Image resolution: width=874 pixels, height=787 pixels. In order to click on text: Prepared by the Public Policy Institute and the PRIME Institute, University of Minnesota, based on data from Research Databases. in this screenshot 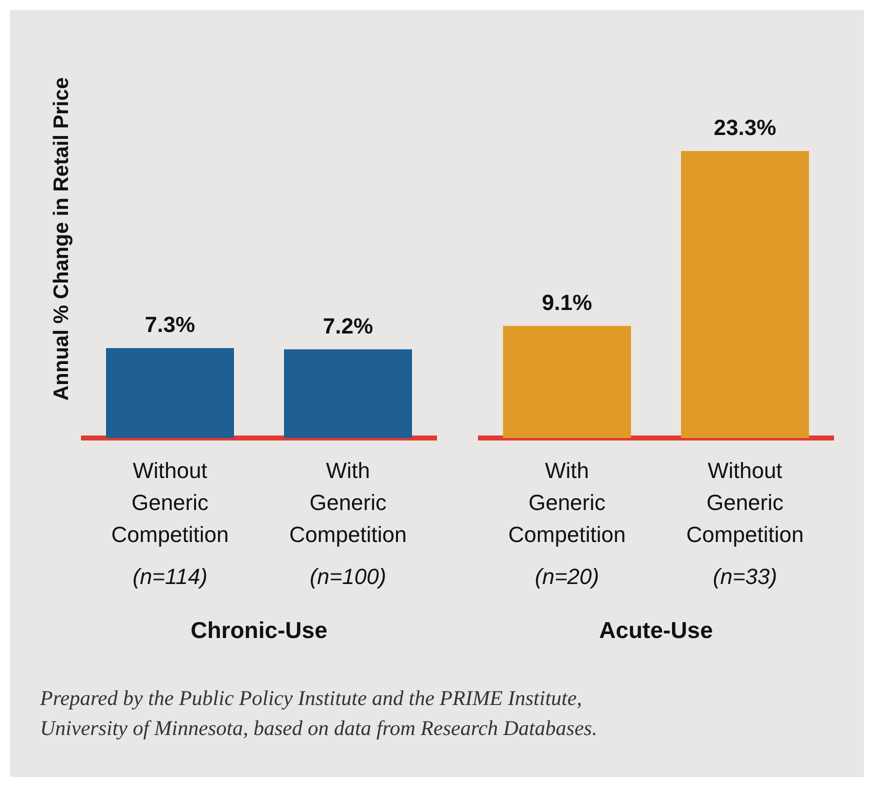, I will do `click(318, 713)`.